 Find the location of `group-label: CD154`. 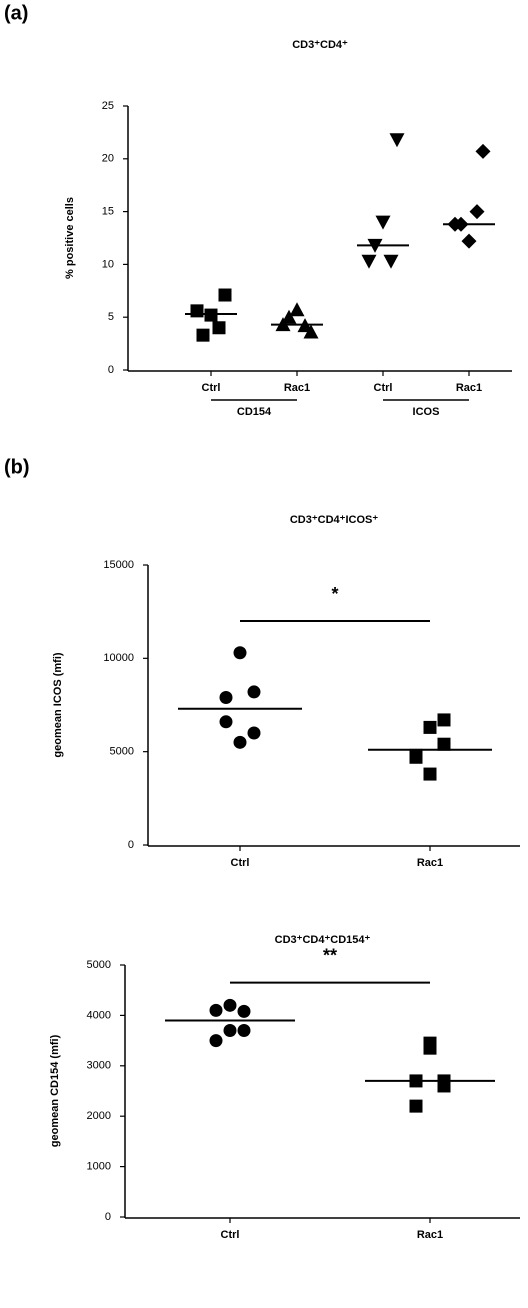

group-label: CD154 is located at coordinates (254, 412).